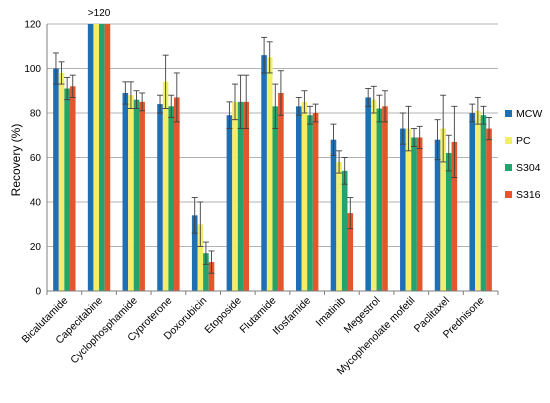  What do you see at coordinates (36, 247) in the screenshot?
I see `y-tick-label: 20` at bounding box center [36, 247].